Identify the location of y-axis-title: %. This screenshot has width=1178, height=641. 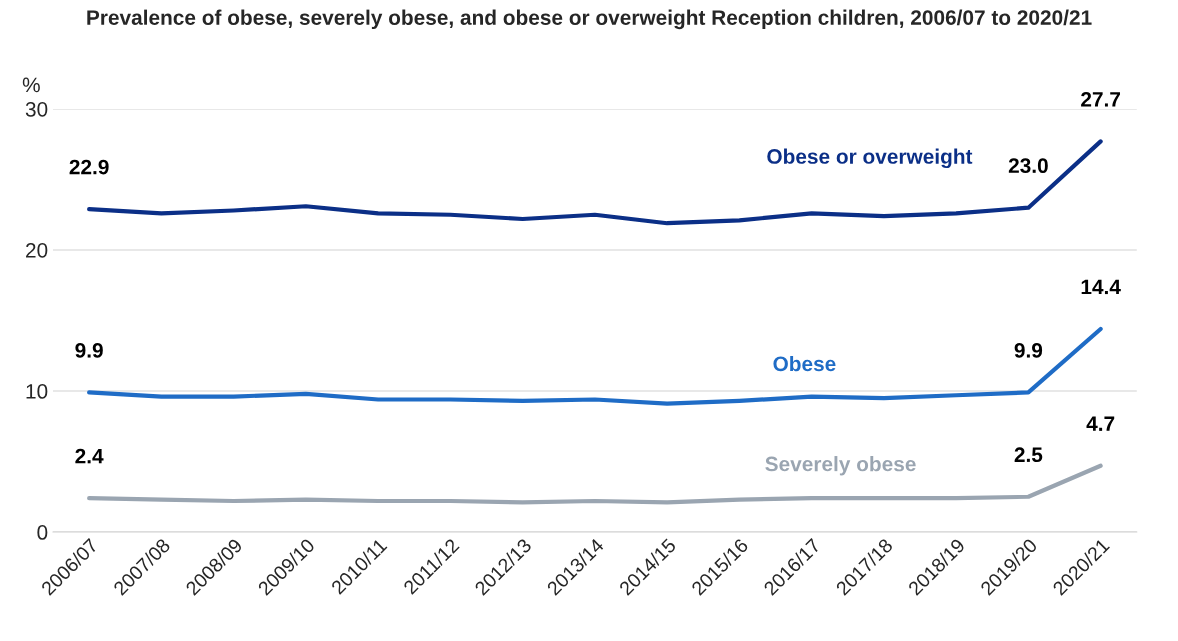
(31, 85).